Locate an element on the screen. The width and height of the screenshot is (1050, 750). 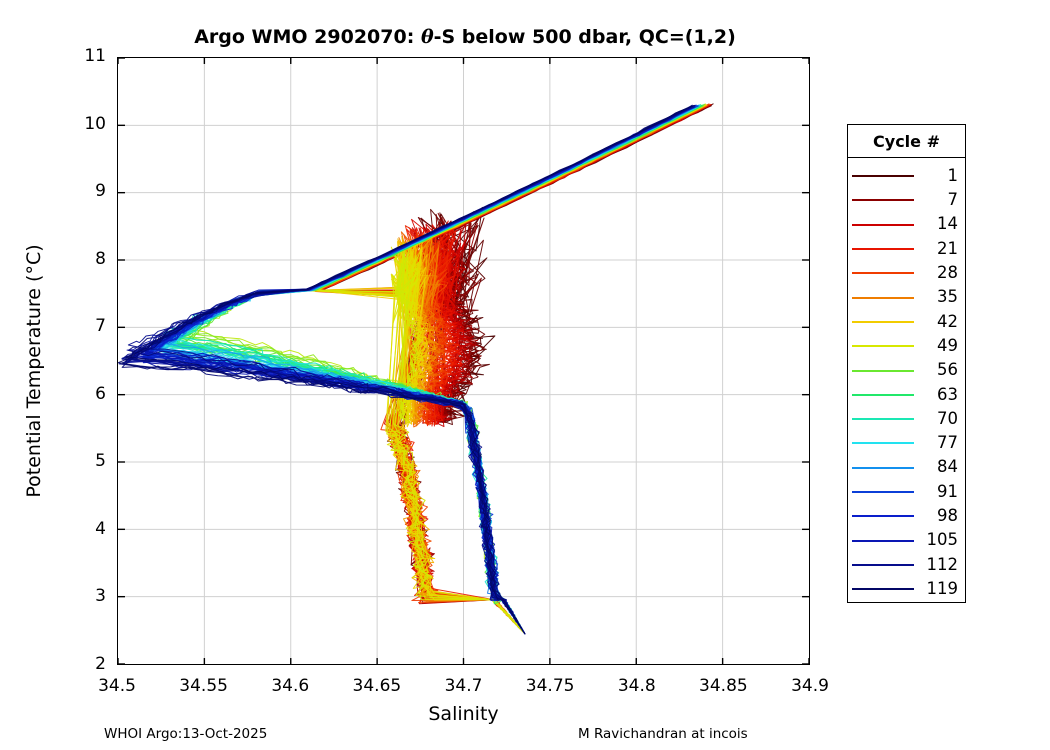
legend-row: 28 is located at coordinates (906, 273).